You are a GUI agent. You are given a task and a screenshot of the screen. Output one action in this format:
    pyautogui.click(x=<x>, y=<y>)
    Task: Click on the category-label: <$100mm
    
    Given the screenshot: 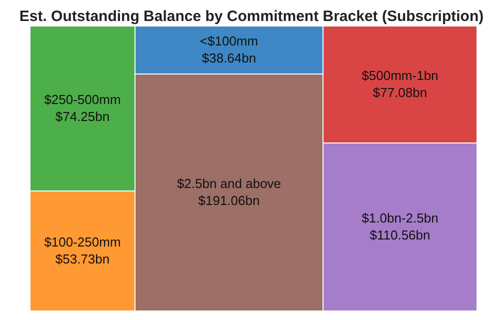 What is the action you would take?
    pyautogui.click(x=229, y=40)
    